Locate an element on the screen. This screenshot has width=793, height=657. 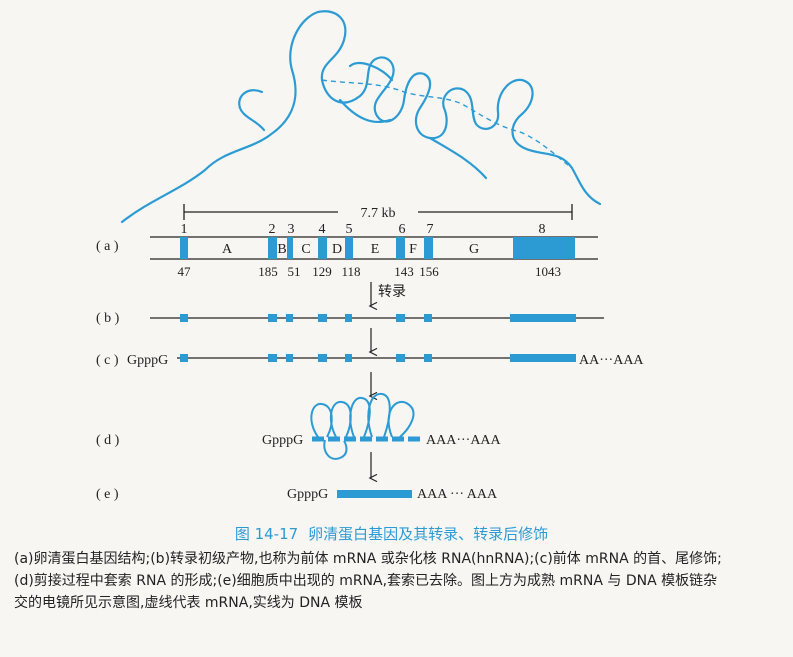
figure-number: 图 14-17 is located at coordinates (266, 534).